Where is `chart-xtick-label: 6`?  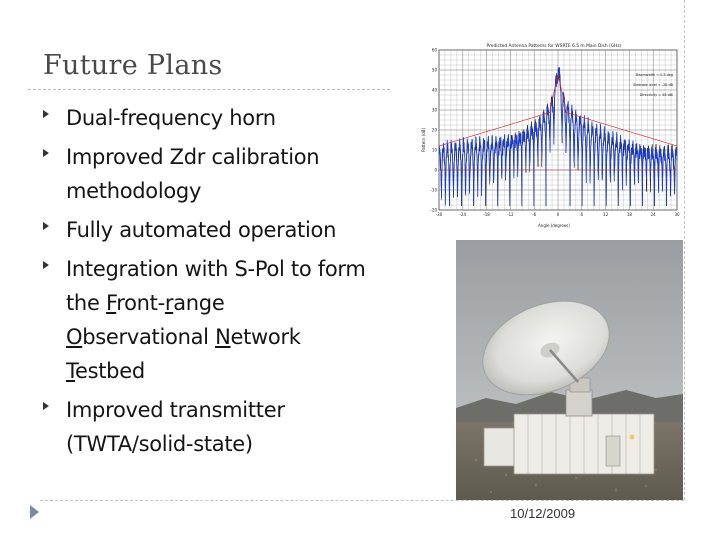
chart-xtick-label: 6 is located at coordinates (582, 214).